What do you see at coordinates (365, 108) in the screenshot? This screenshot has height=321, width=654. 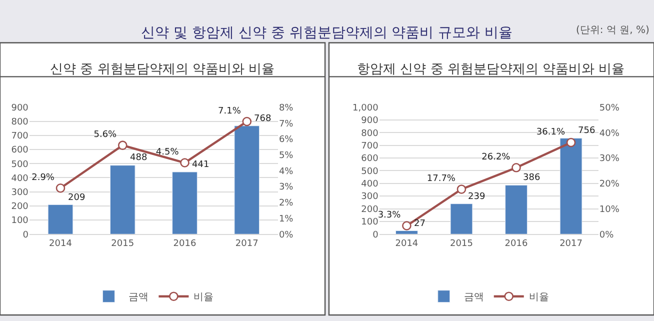 I see `y-tick-label: 1,000` at bounding box center [365, 108].